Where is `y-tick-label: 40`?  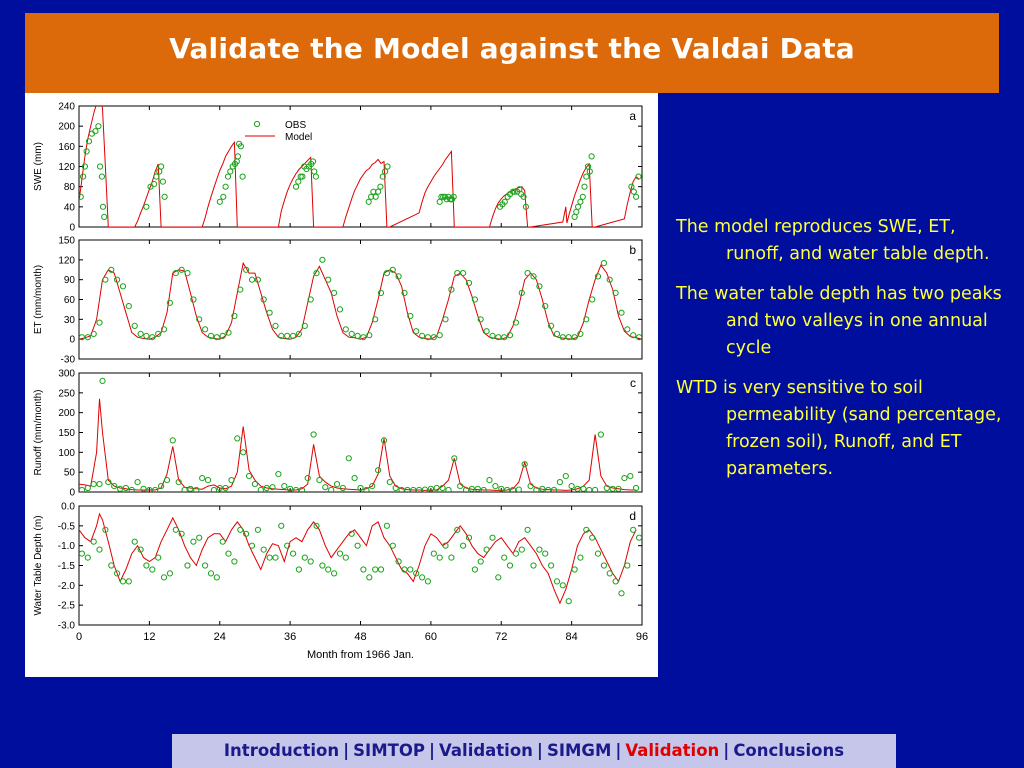
y-tick-label: 40 is located at coordinates (70, 207).